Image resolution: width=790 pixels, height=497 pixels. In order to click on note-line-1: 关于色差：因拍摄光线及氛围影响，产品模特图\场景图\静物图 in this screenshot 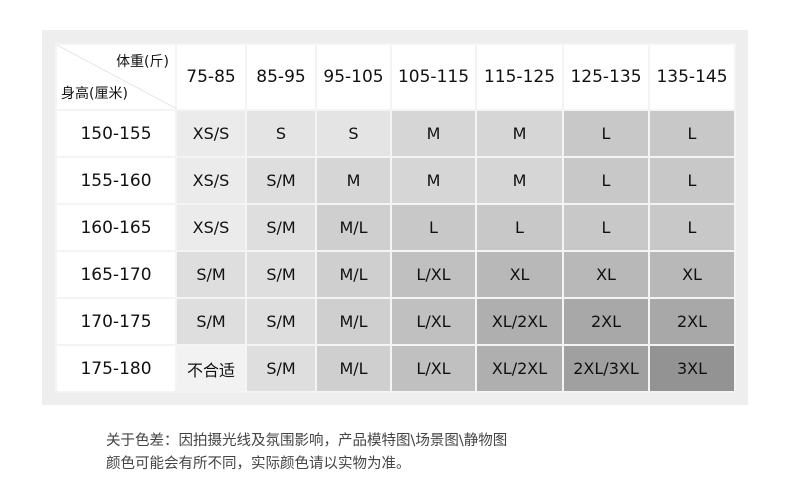, I will do `click(307, 441)`.